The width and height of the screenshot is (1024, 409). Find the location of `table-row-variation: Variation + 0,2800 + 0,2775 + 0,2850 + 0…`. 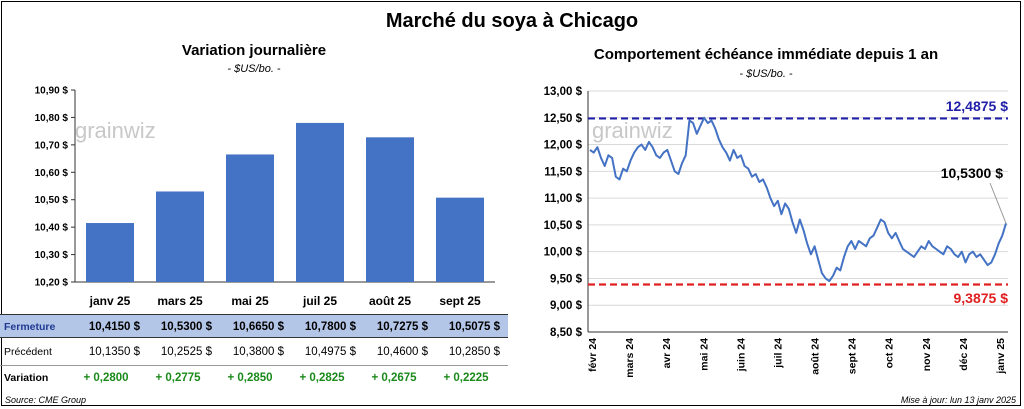

table-row-variation: Variation + 0,2800 + 0,2775 + 0,2850 + 0… is located at coordinates (254, 378).